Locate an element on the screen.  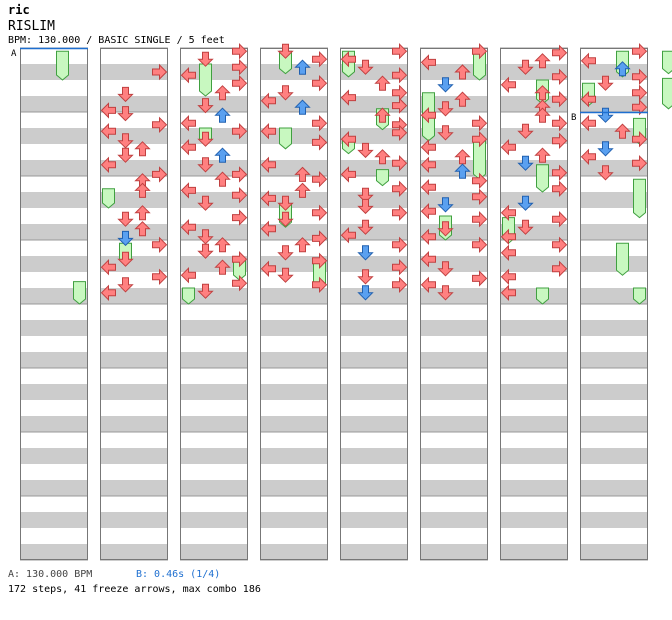
stop-legend: B: 0.46s (1/4) is located at coordinates (178, 574).